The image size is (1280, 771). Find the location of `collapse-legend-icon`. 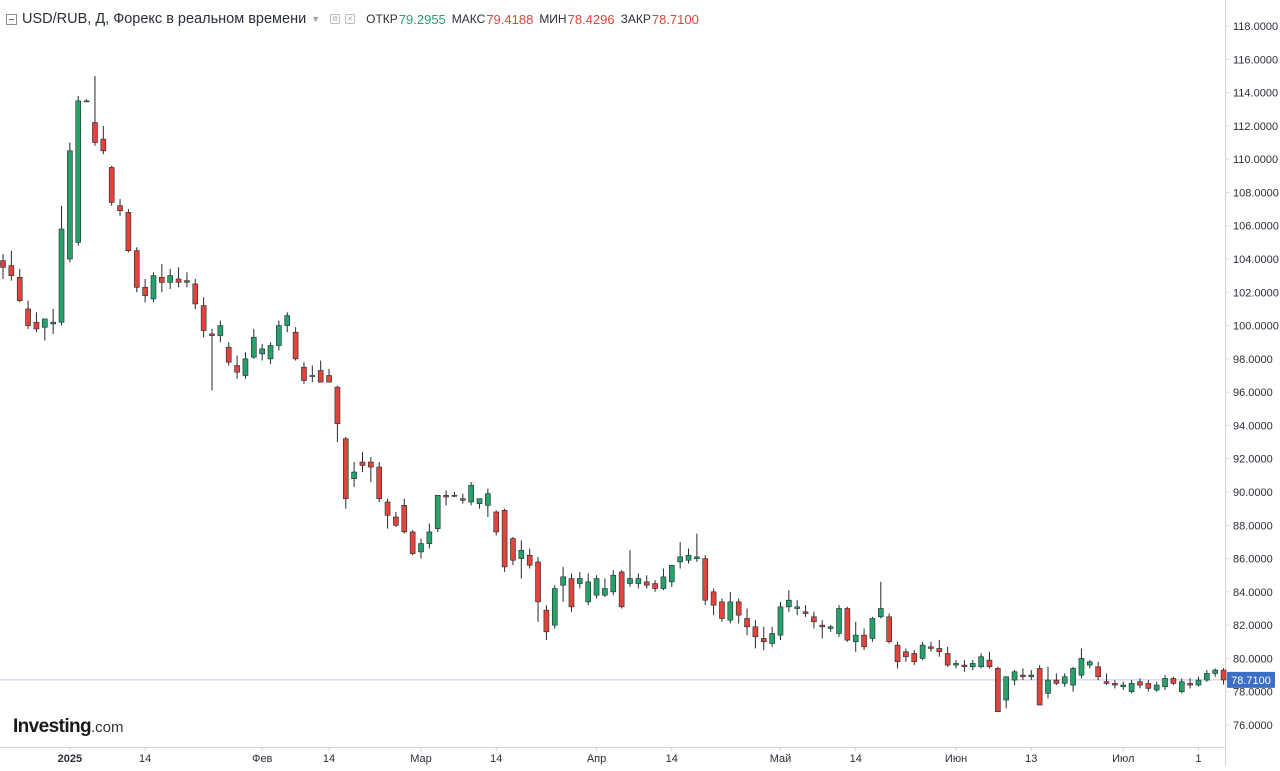

collapse-legend-icon is located at coordinates (11, 19).